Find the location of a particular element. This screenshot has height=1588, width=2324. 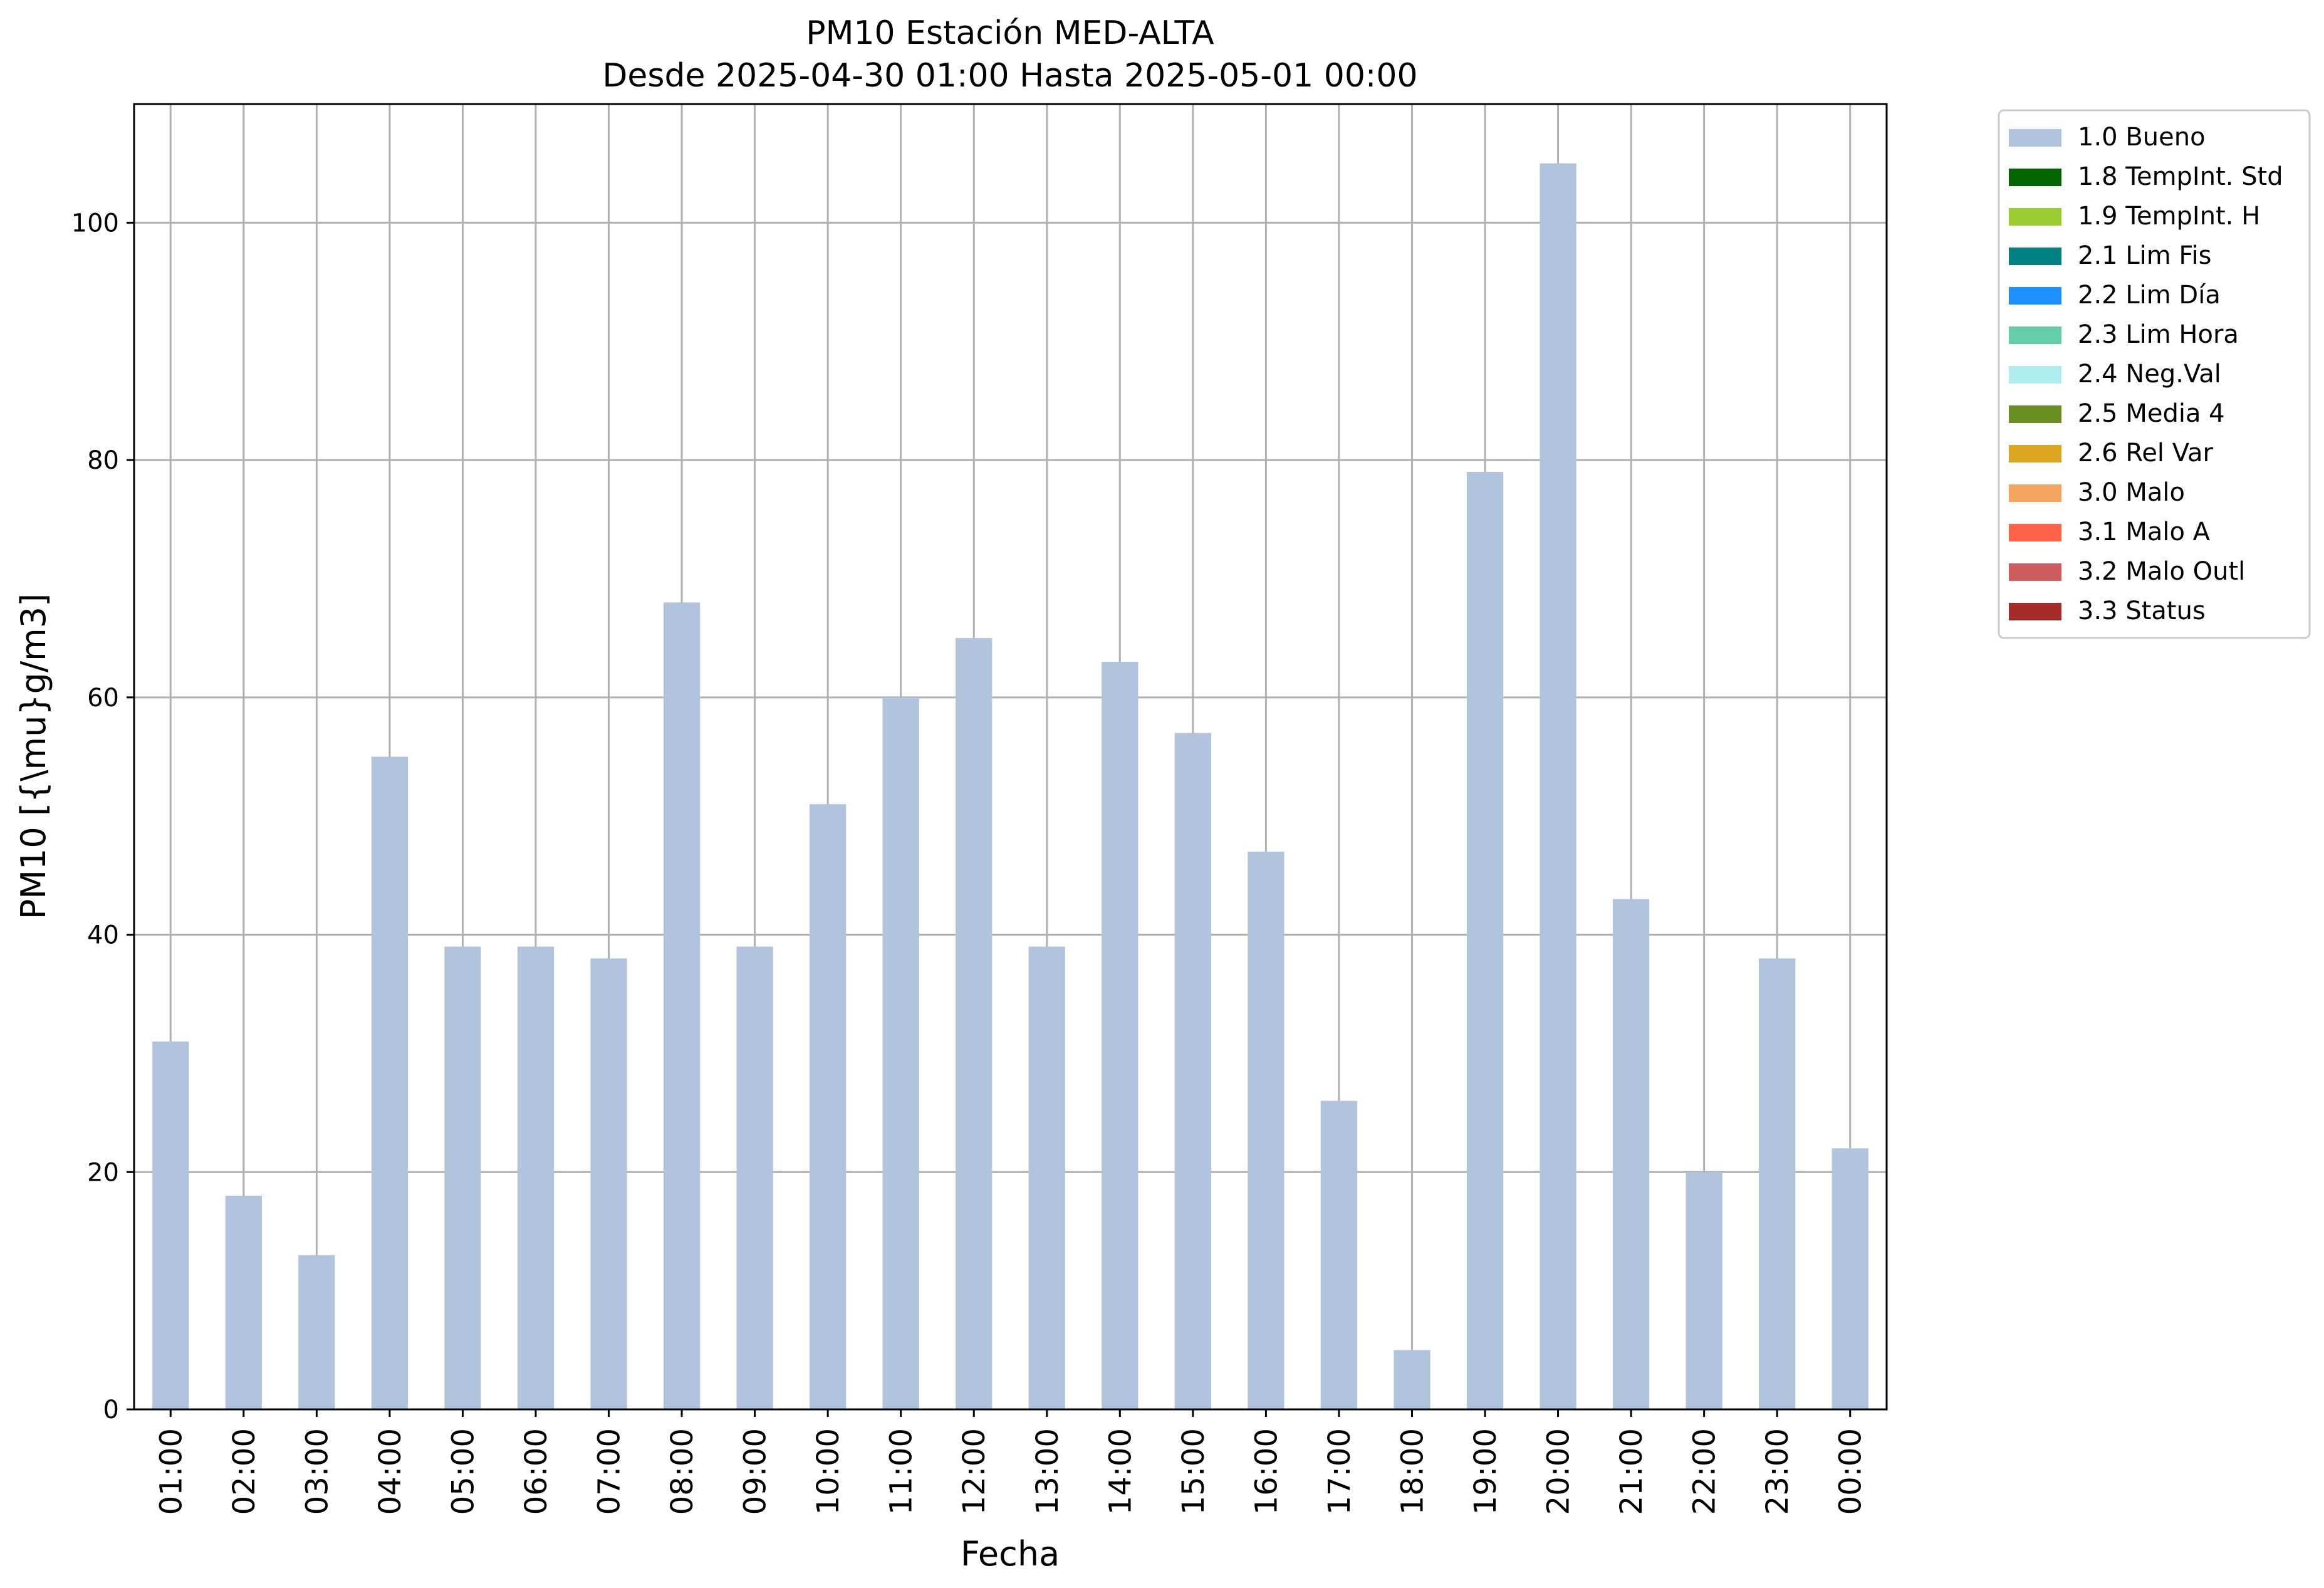

x-tick-label: 06:00 is located at coordinates (536, 1472).